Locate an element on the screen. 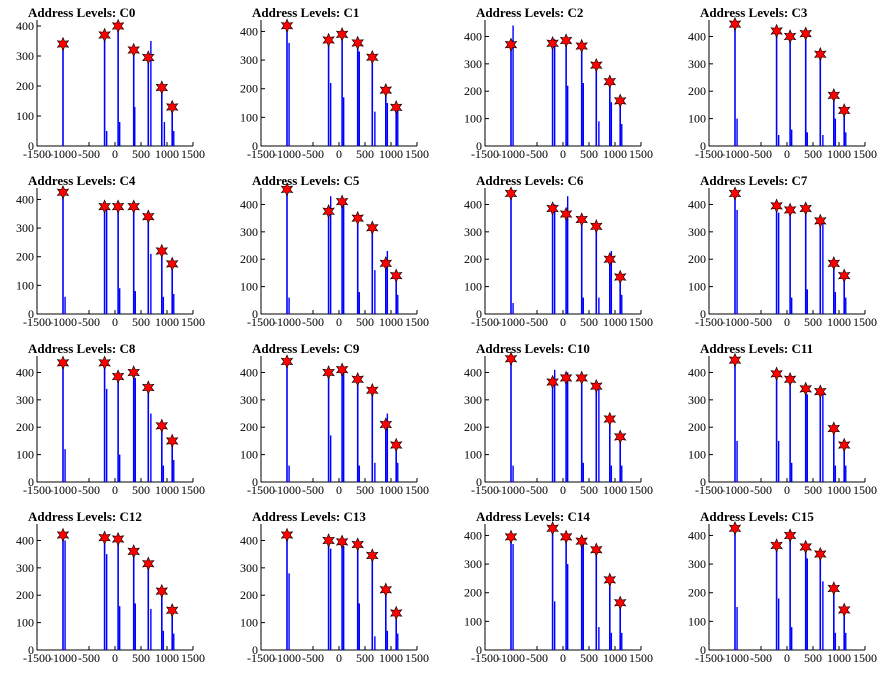 The width and height of the screenshot is (896, 677). panel-title: Address Levels: C6 is located at coordinates (530, 180).